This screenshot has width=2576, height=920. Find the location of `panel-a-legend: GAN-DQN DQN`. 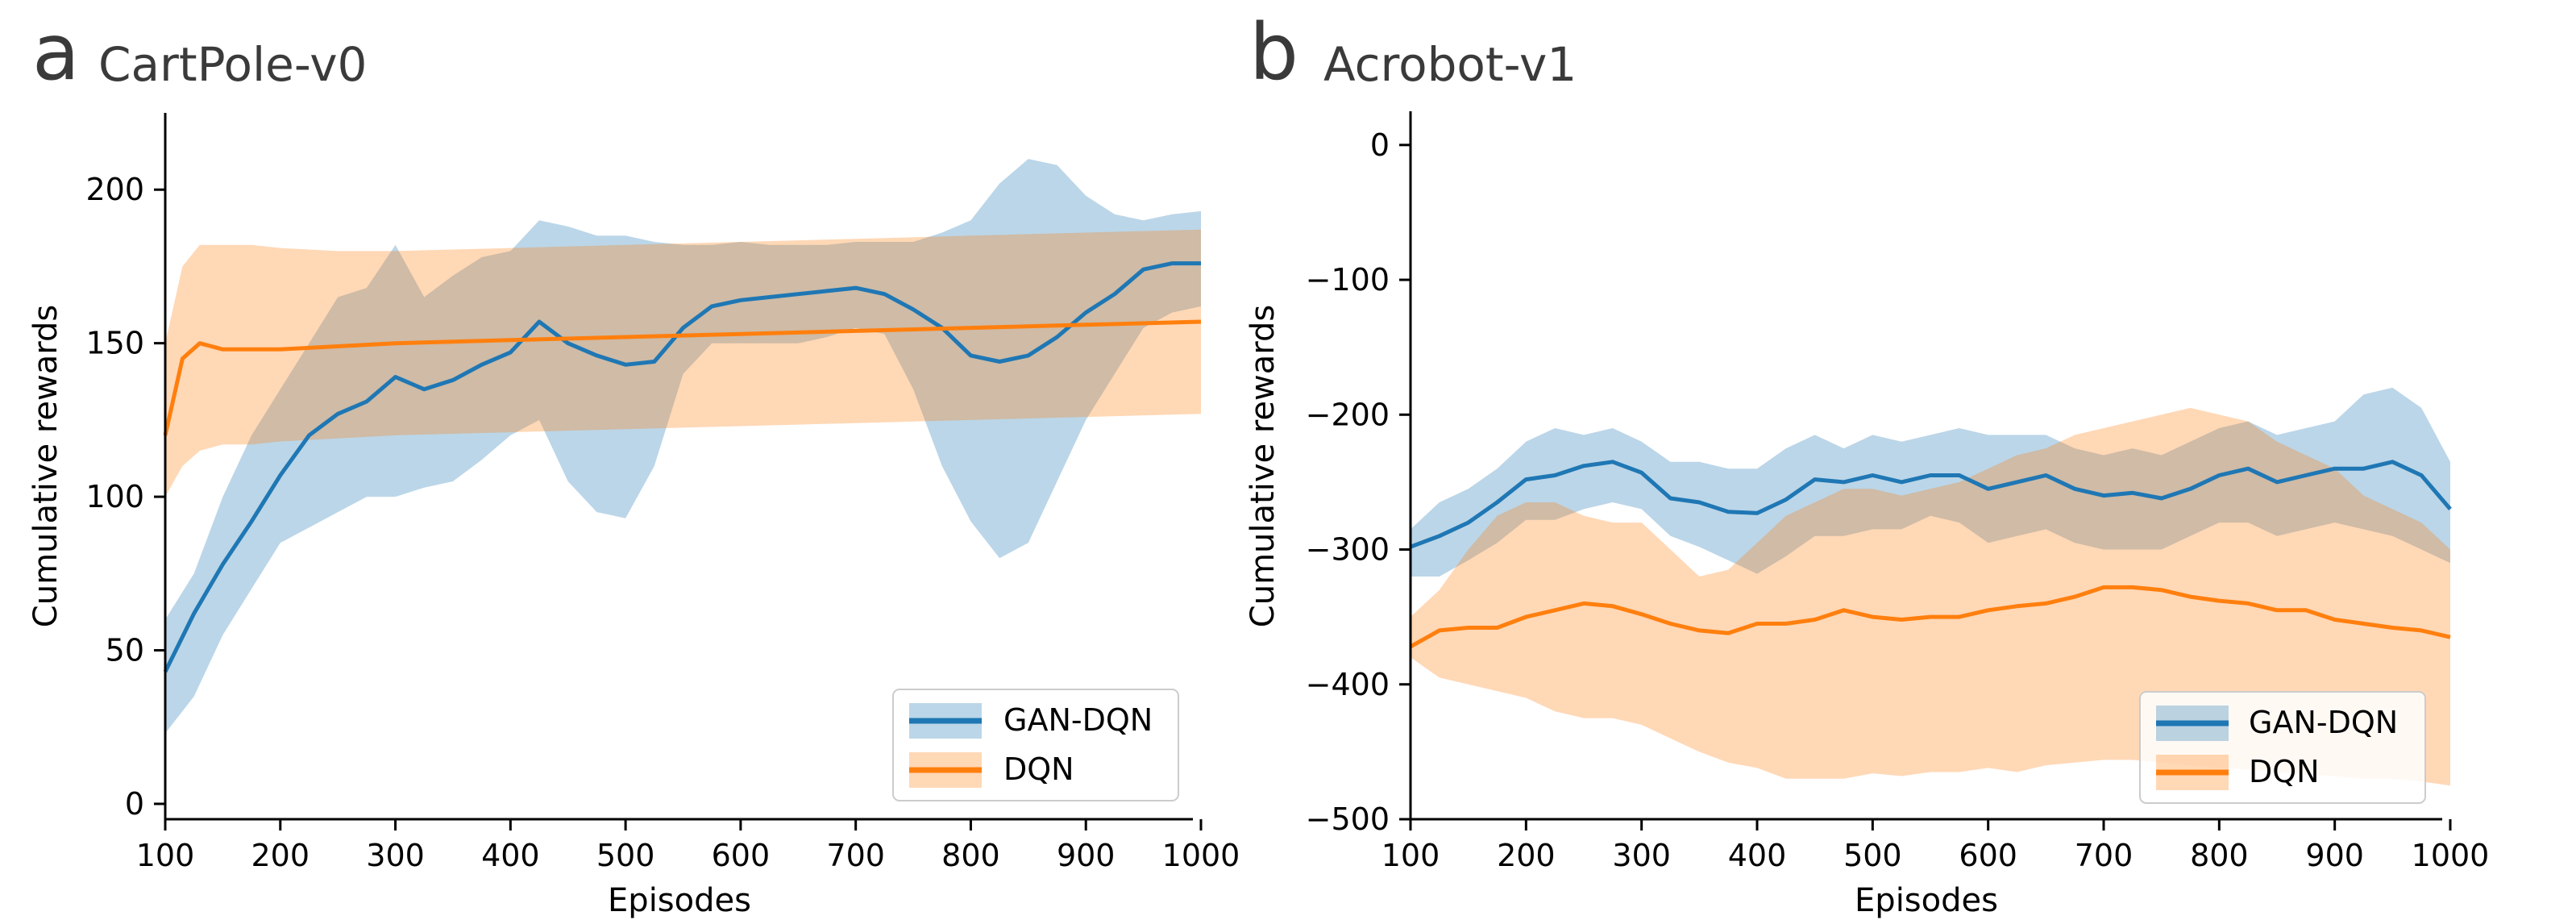

panel-a-legend: GAN-DQN DQN is located at coordinates (1035, 745).